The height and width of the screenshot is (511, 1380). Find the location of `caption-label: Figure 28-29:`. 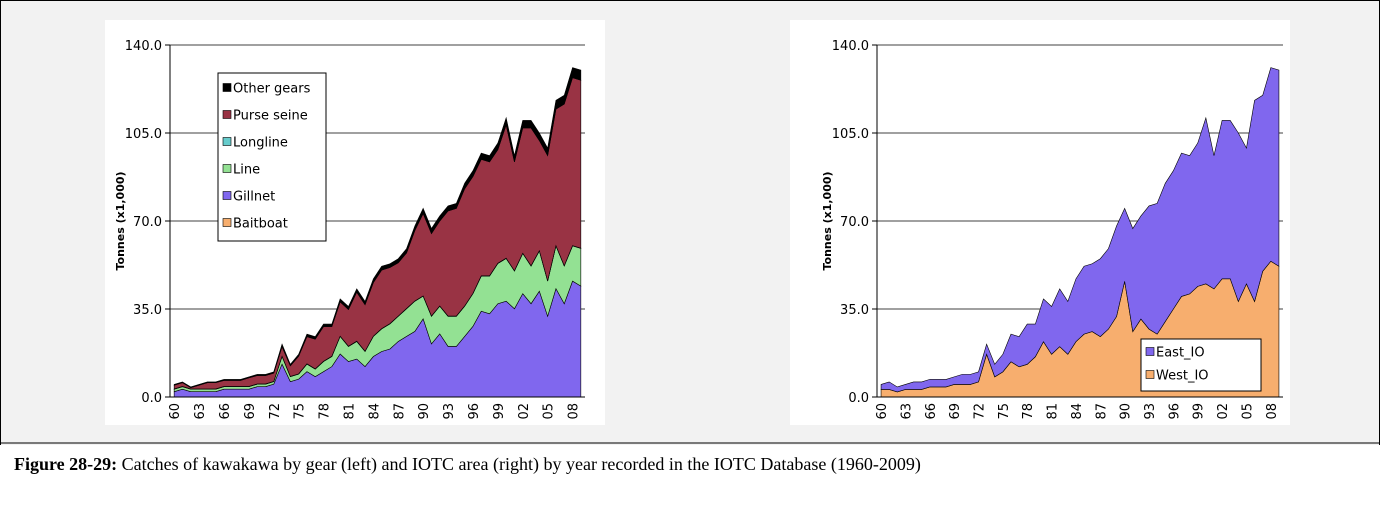

caption-label: Figure 28-29: is located at coordinates (66, 464).